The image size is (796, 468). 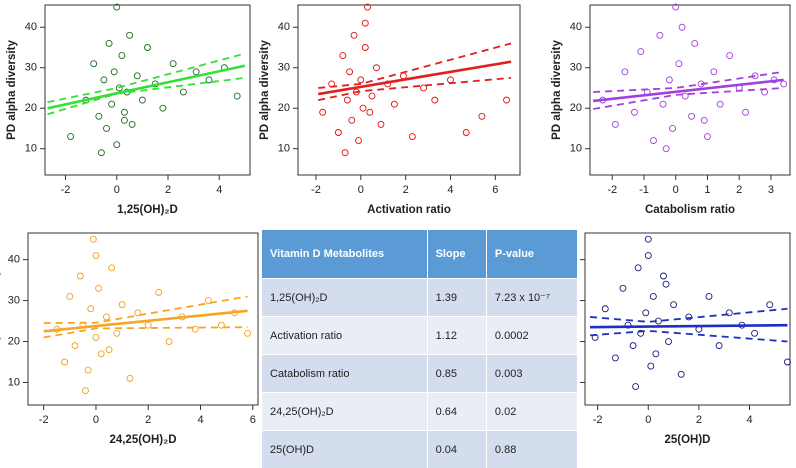 What do you see at coordinates (707, 190) in the screenshot?
I see `x-tick-label: 1` at bounding box center [707, 190].